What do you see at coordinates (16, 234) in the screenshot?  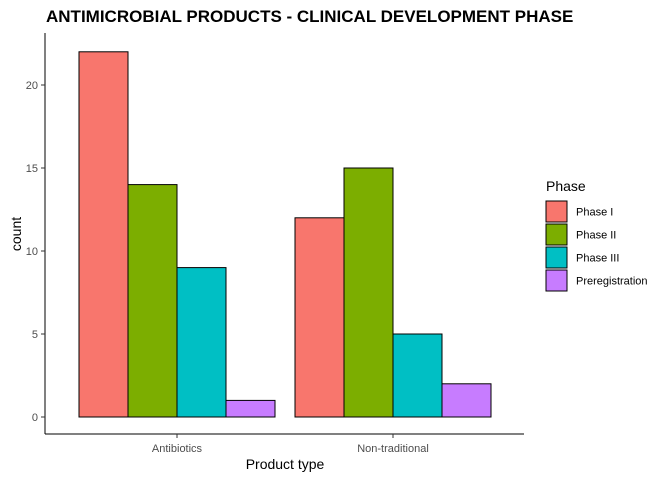 I see `y-axis-title: count` at bounding box center [16, 234].